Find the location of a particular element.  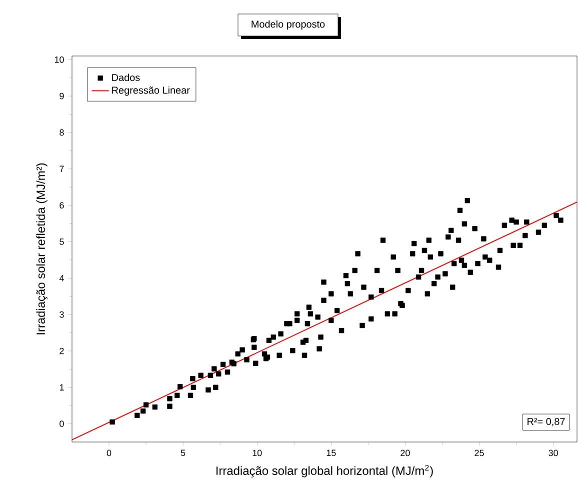

y-tick-label: 2 is located at coordinates (62, 351).